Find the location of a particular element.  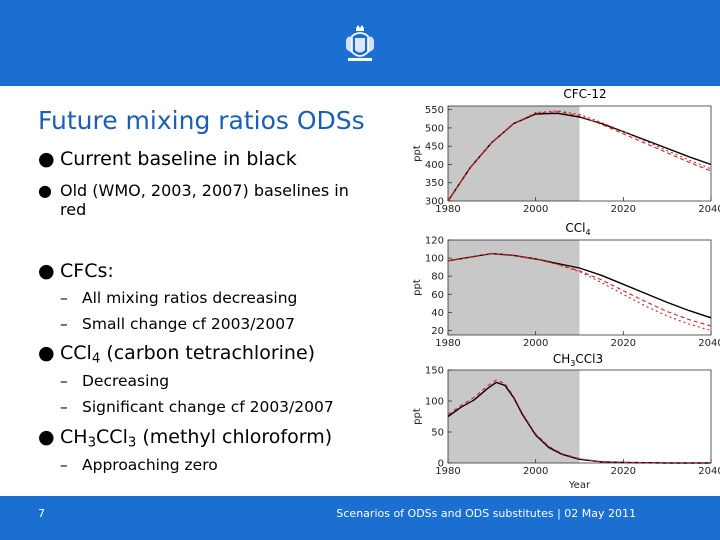

bullet-text: CFCs: is located at coordinates (87, 271).